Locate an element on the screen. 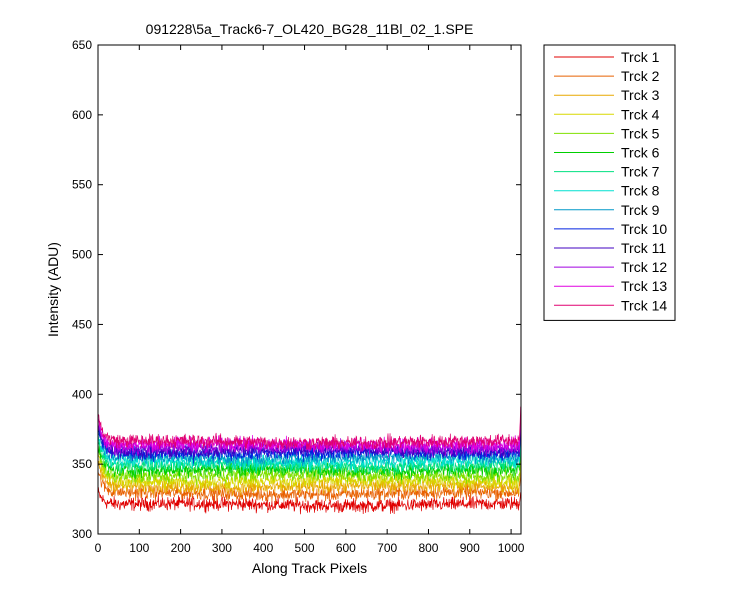 The width and height of the screenshot is (750, 600). legend-label: Trck 9 is located at coordinates (640, 210).